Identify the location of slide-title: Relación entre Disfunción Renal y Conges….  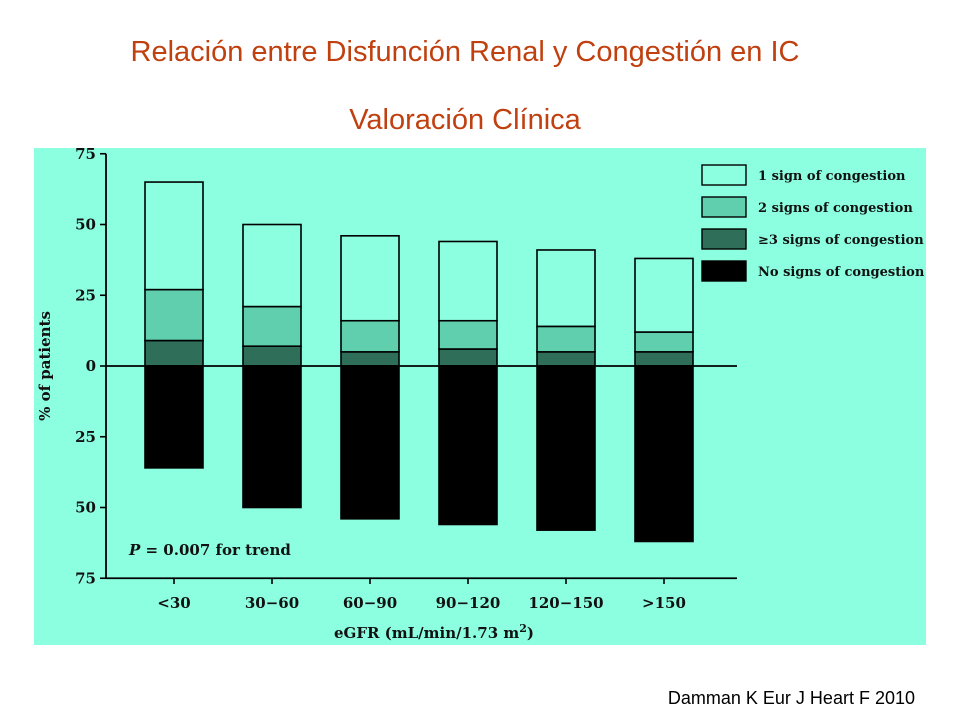
(465, 52).